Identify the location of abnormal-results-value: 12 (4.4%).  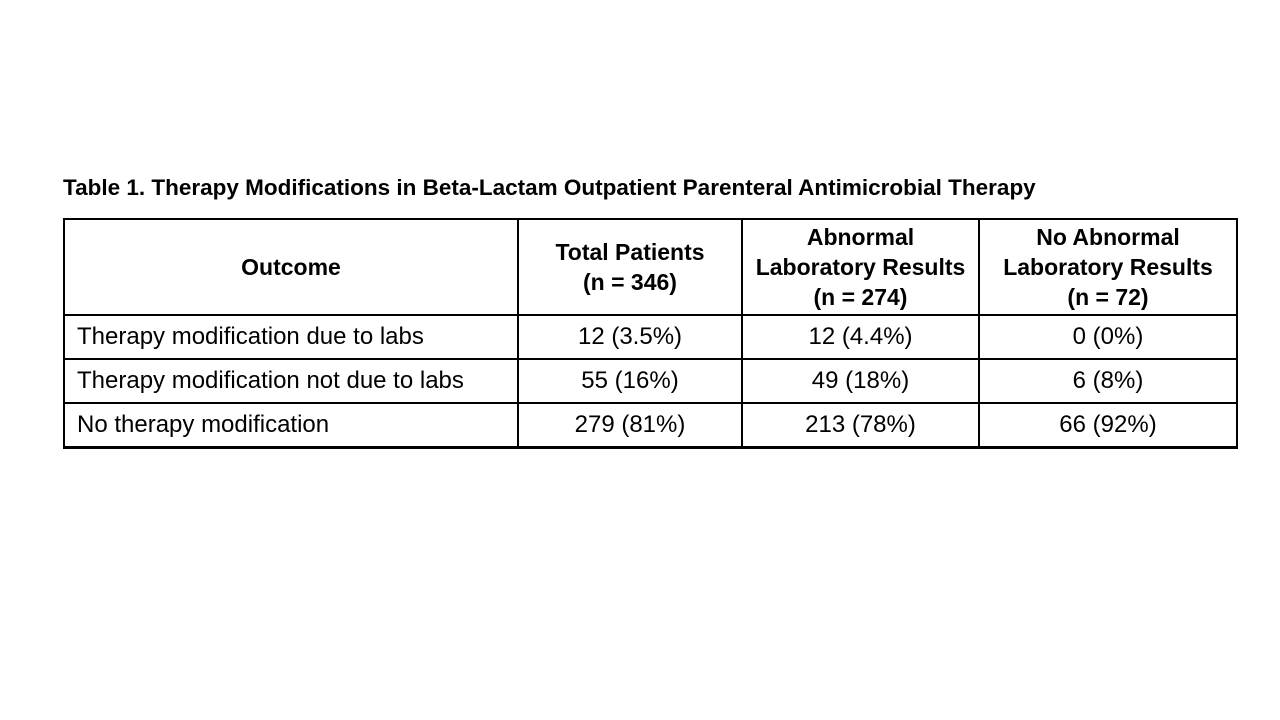
(860, 337).